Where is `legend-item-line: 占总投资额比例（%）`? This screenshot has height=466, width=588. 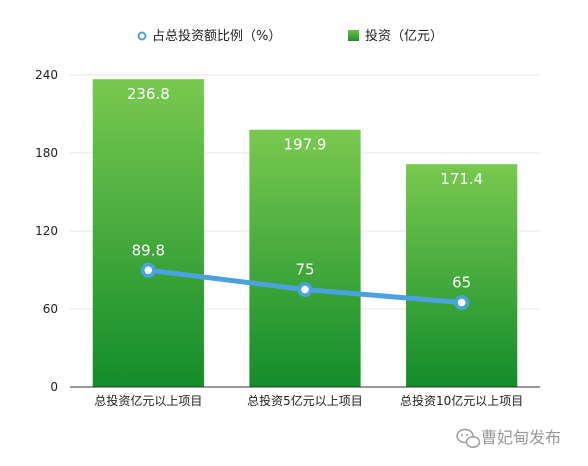 legend-item-line: 占总投资额比例（%） is located at coordinates (209, 36).